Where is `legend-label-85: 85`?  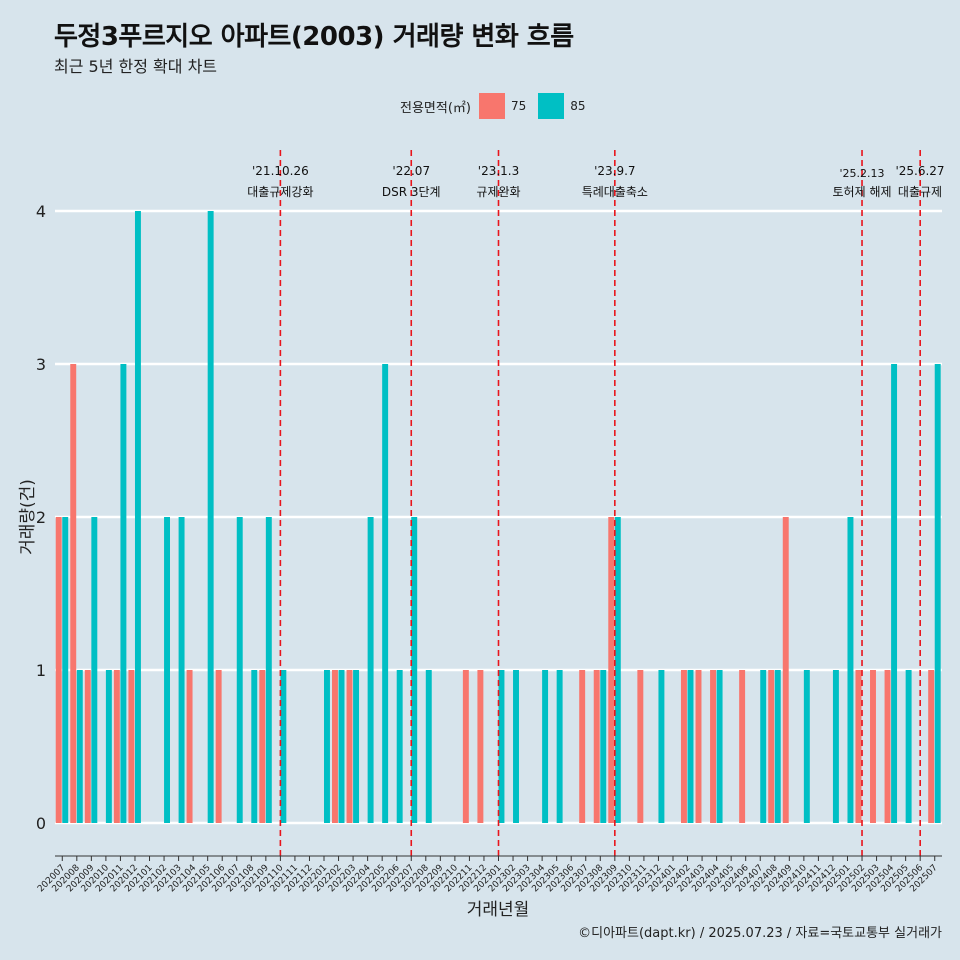 legend-label-85: 85 is located at coordinates (578, 106).